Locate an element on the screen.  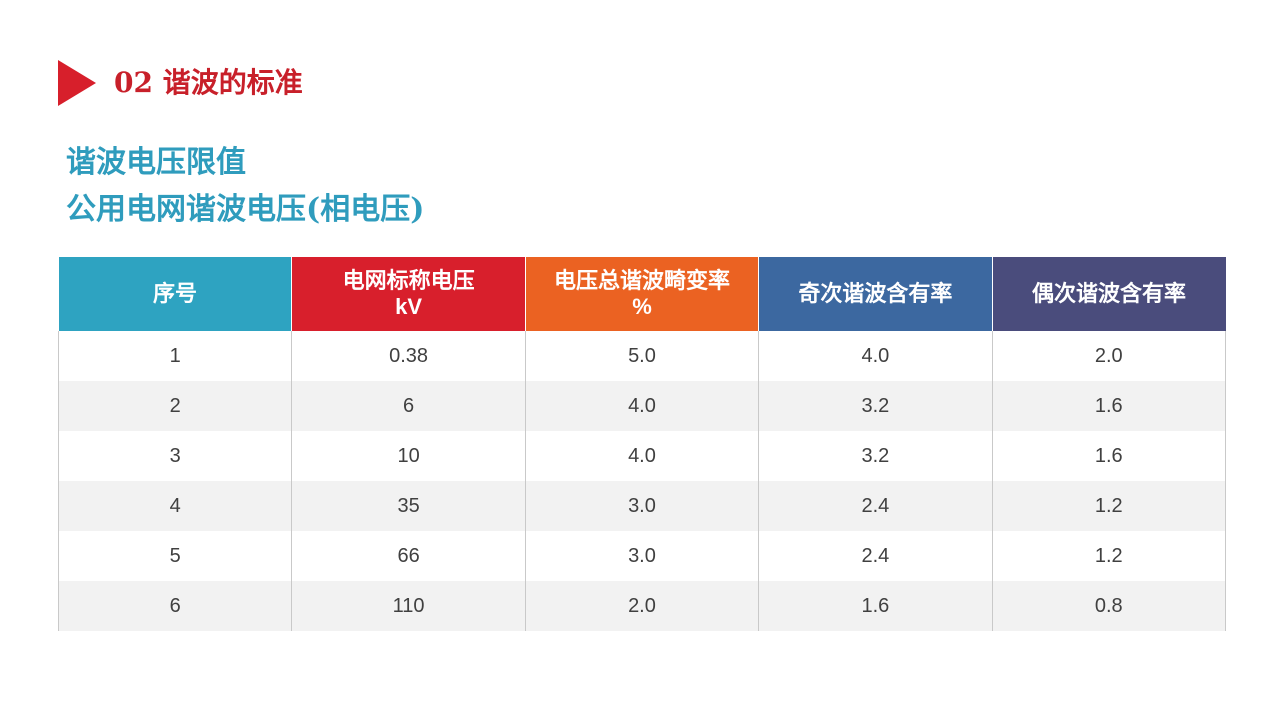
header-label: 奇次谐波含有率 is located at coordinates (875, 293).